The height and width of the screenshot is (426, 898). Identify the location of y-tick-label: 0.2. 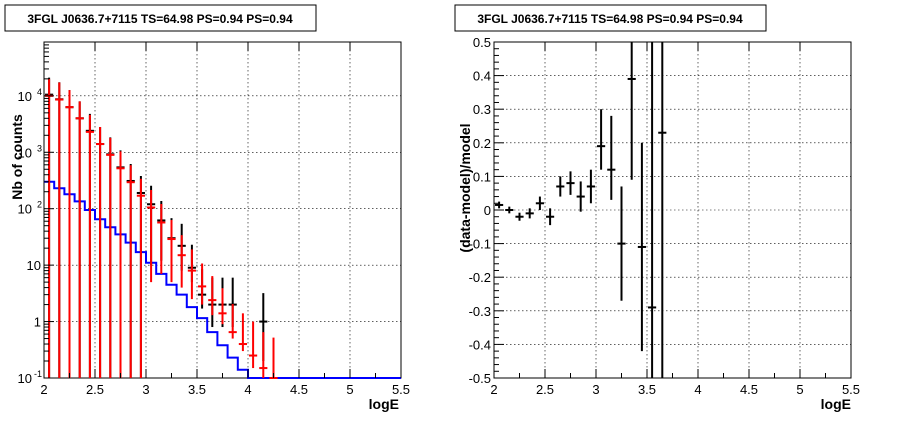
(482, 143).